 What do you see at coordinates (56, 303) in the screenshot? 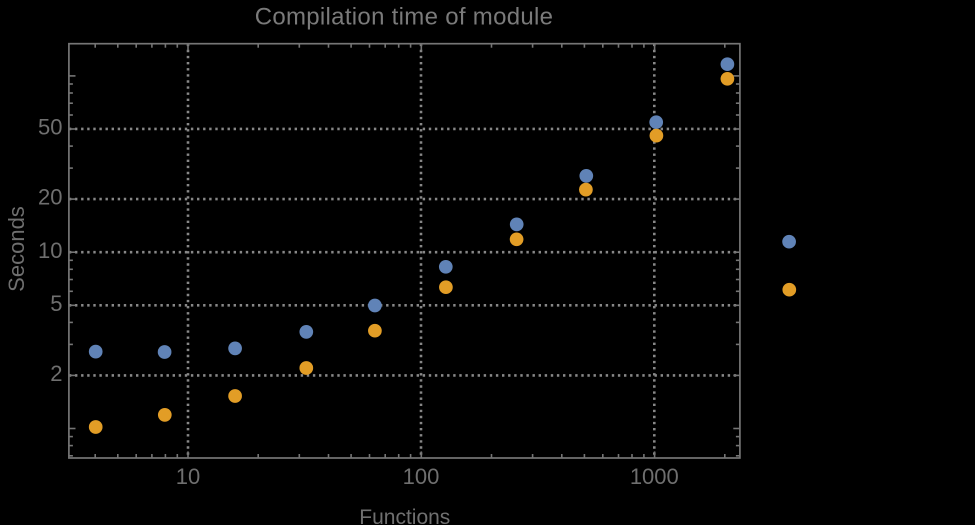
I see `svg-text: 5` at bounding box center [56, 303].